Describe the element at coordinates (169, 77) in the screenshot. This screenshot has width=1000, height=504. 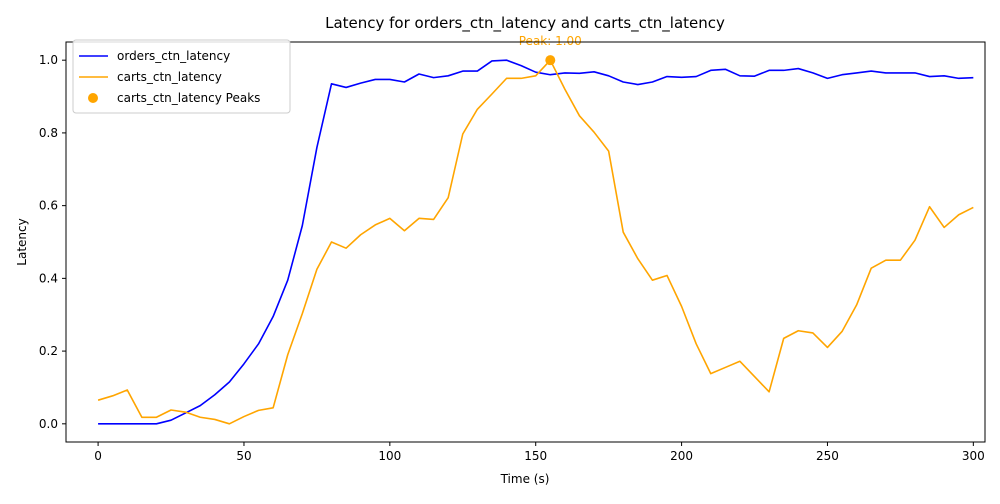
I see `legend-label-carts: carts_ctn_latency` at that location.